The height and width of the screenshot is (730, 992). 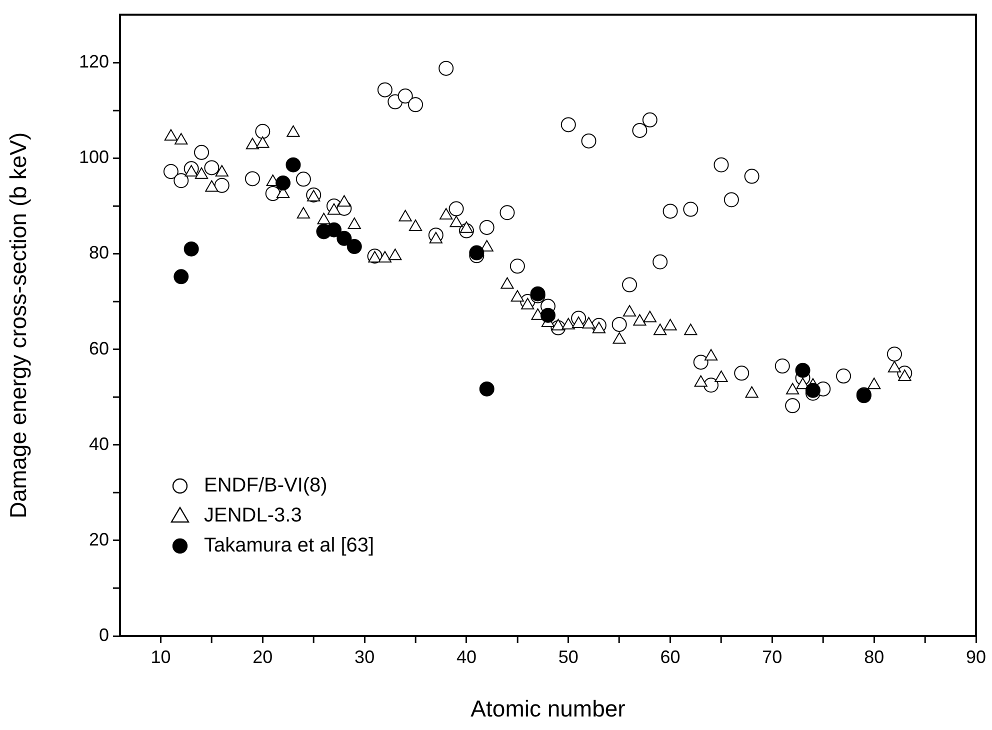 What do you see at coordinates (98, 348) in the screenshot?
I see `y-tick-label: 60` at bounding box center [98, 348].